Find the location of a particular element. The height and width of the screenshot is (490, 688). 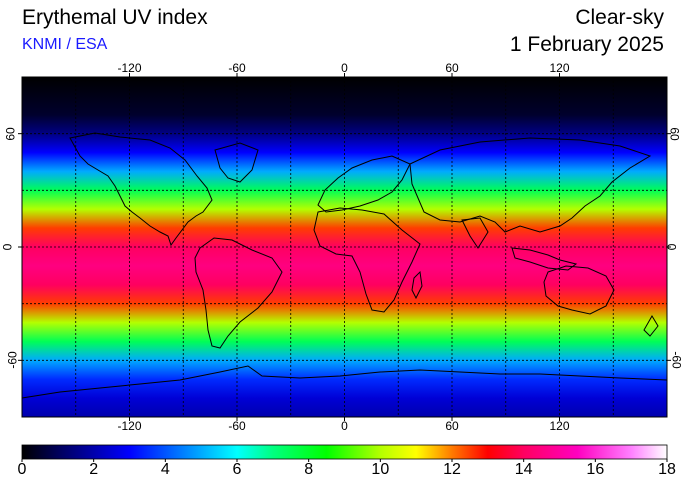

map-date: 1 February 2025 is located at coordinates (586, 44).